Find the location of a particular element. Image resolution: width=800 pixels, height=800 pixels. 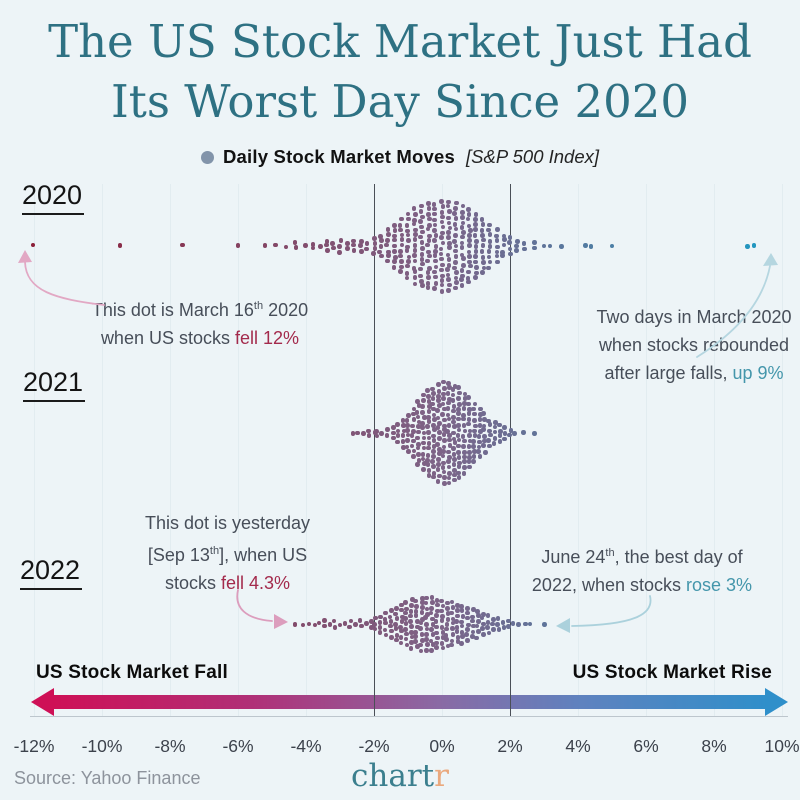

gridline-10pct is located at coordinates (782, 450).